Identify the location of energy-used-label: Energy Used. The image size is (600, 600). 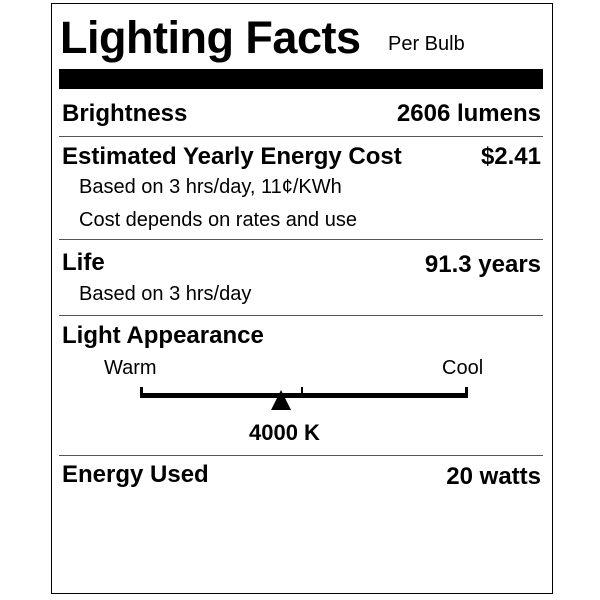
(135, 474).